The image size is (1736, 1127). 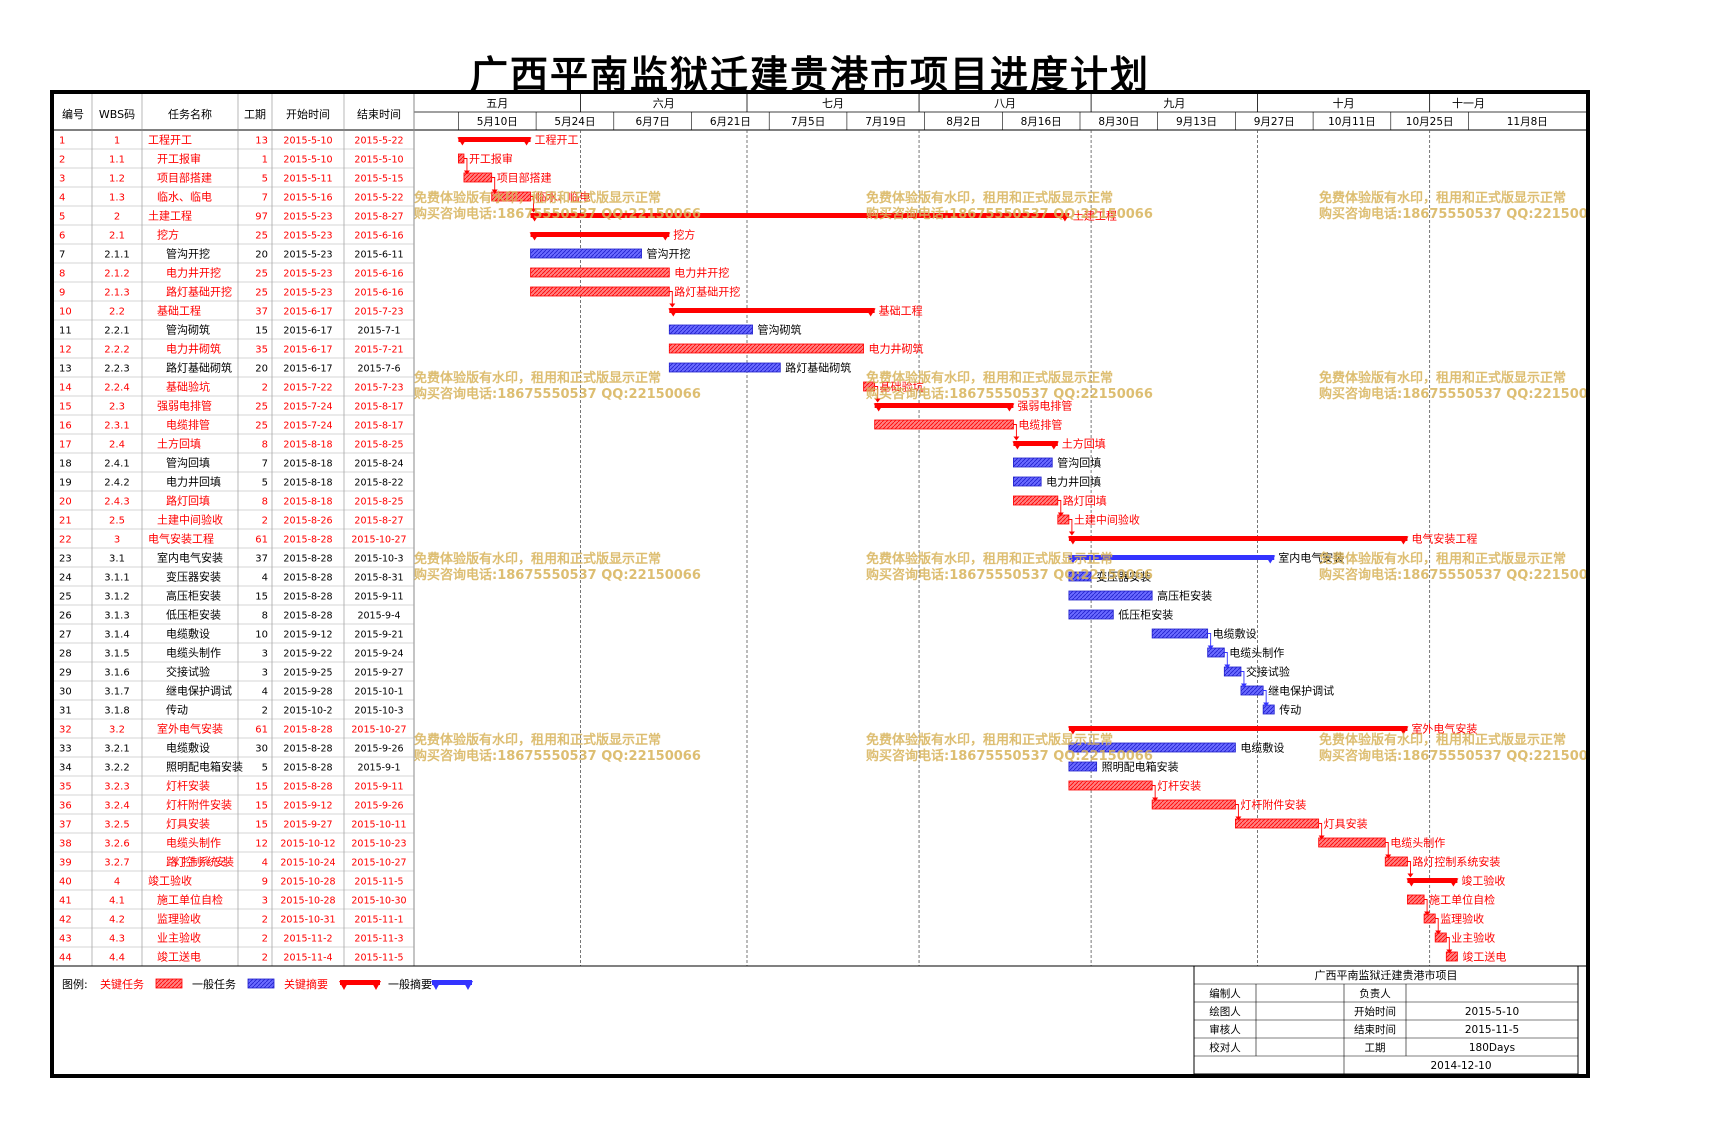 What do you see at coordinates (190, 558) in the screenshot?
I see `task-name: 室内电气安装` at bounding box center [190, 558].